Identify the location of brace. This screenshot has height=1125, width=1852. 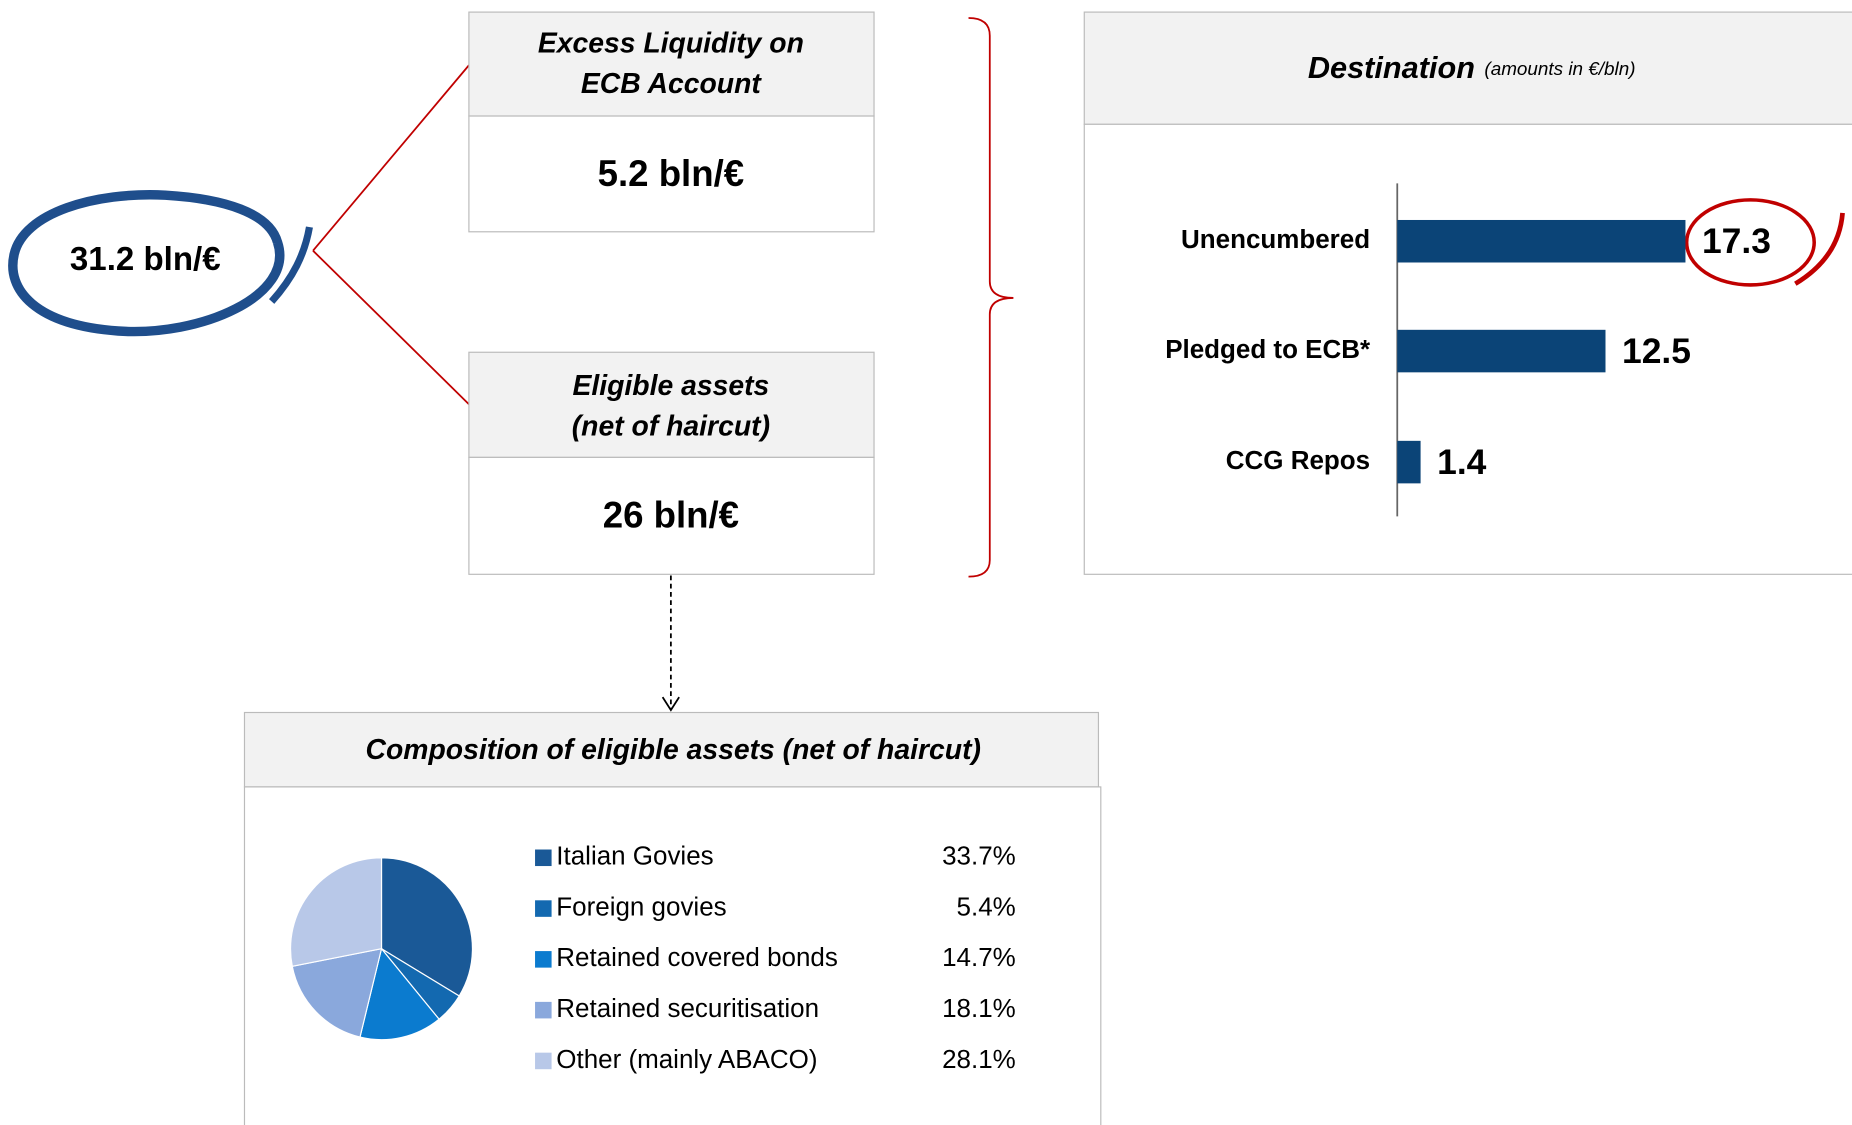
(991, 297).